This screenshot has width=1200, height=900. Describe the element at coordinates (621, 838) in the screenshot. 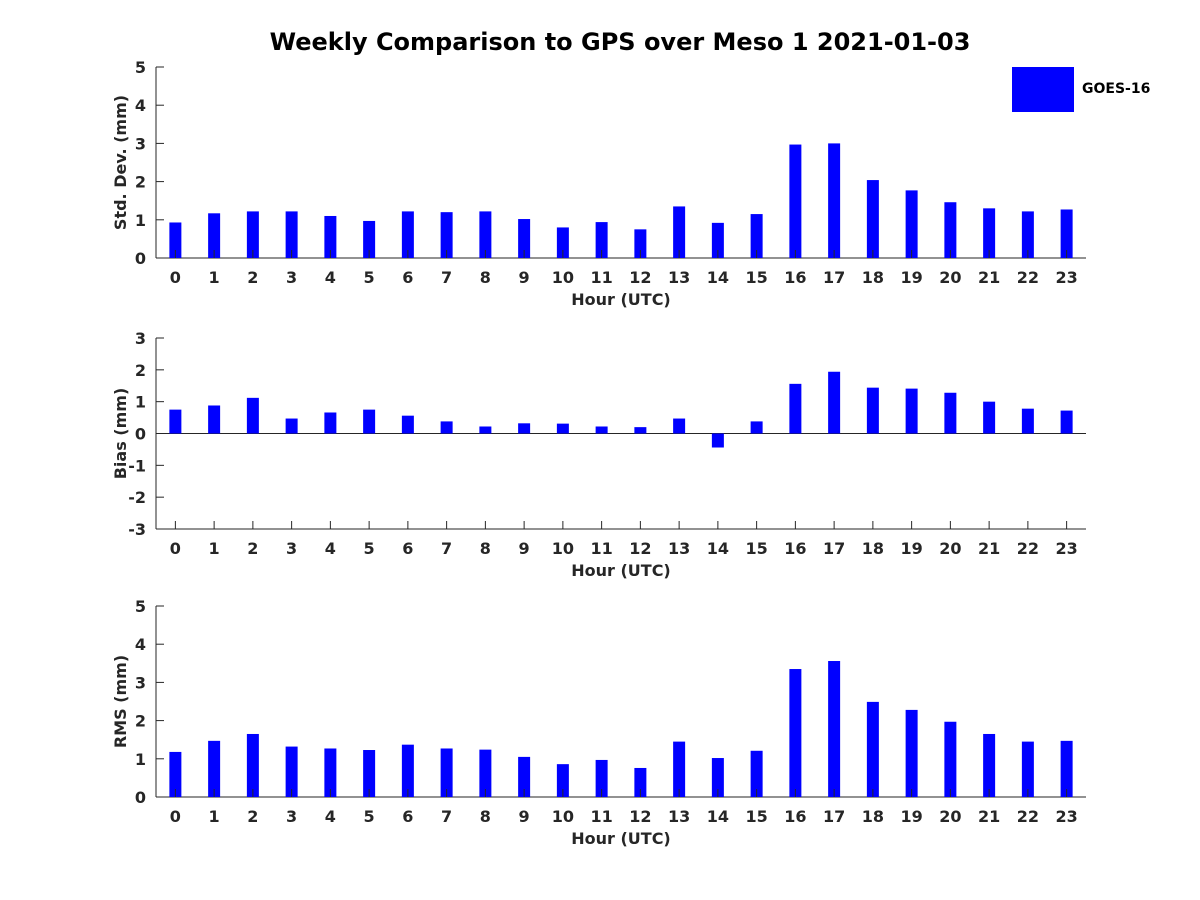

I see `x-axis-label: Hour (UTC)` at that location.